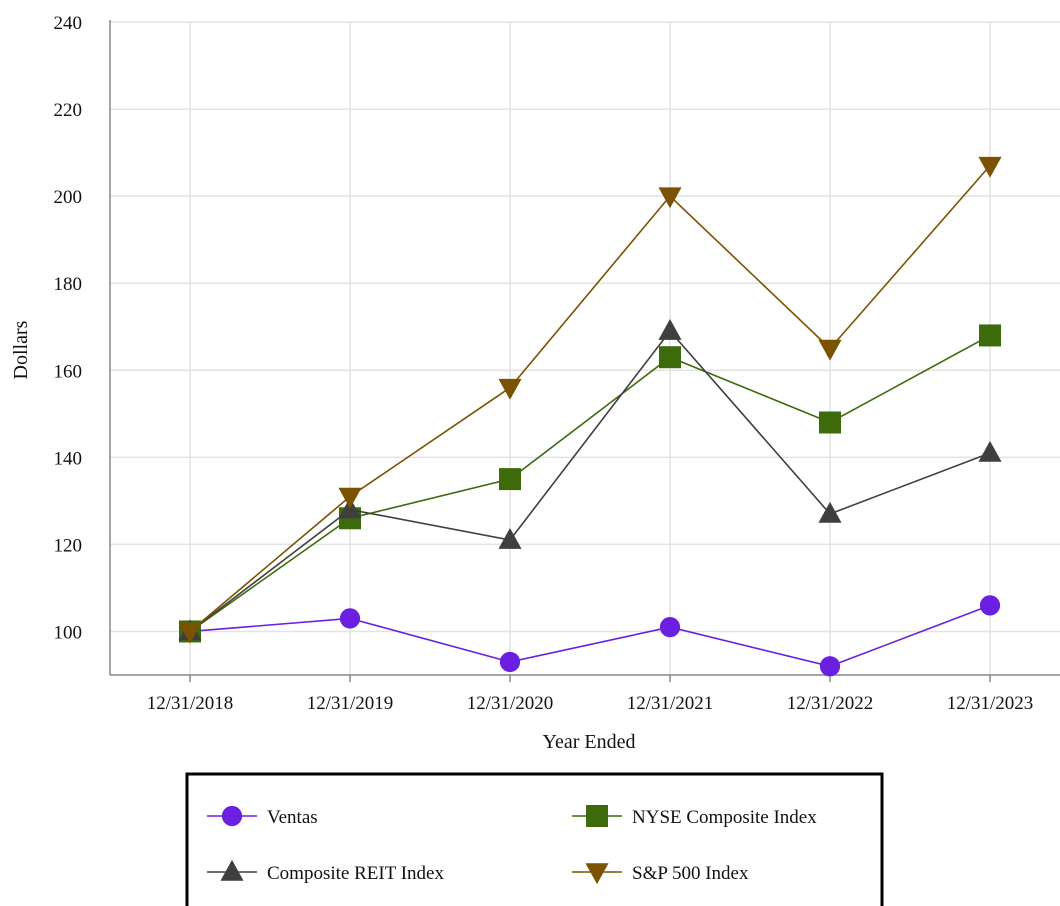  I want to click on y-tick-label: 140, so click(68, 458).